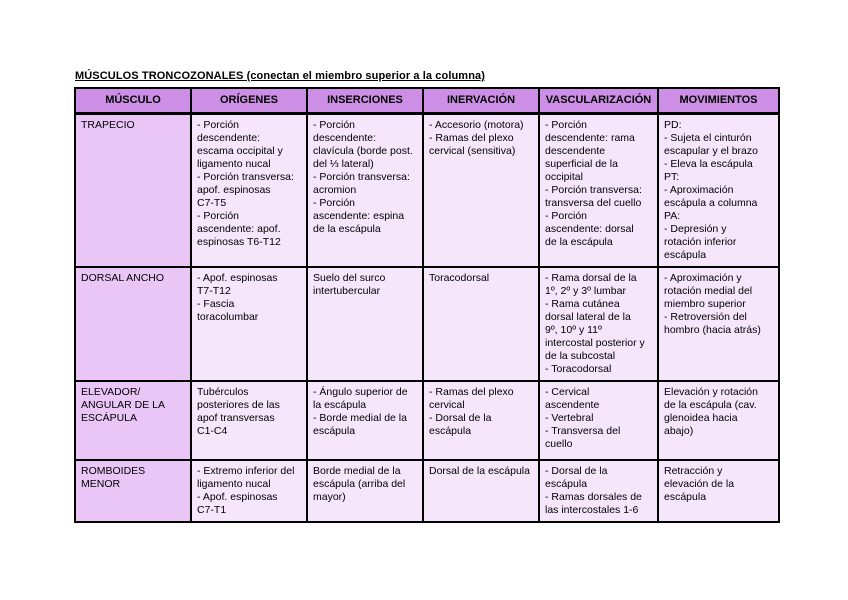  Describe the element at coordinates (481, 323) in the screenshot. I see `cell-inervacion: Toracodorsal` at that location.